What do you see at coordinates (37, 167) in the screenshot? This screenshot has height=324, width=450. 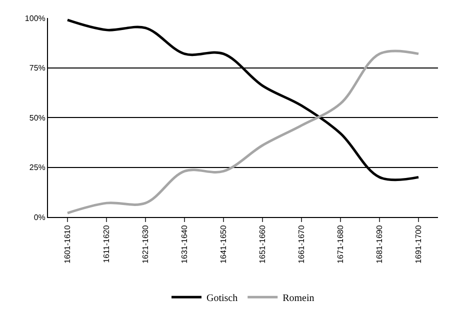 I see `y-tick-label: 25%` at bounding box center [37, 167].